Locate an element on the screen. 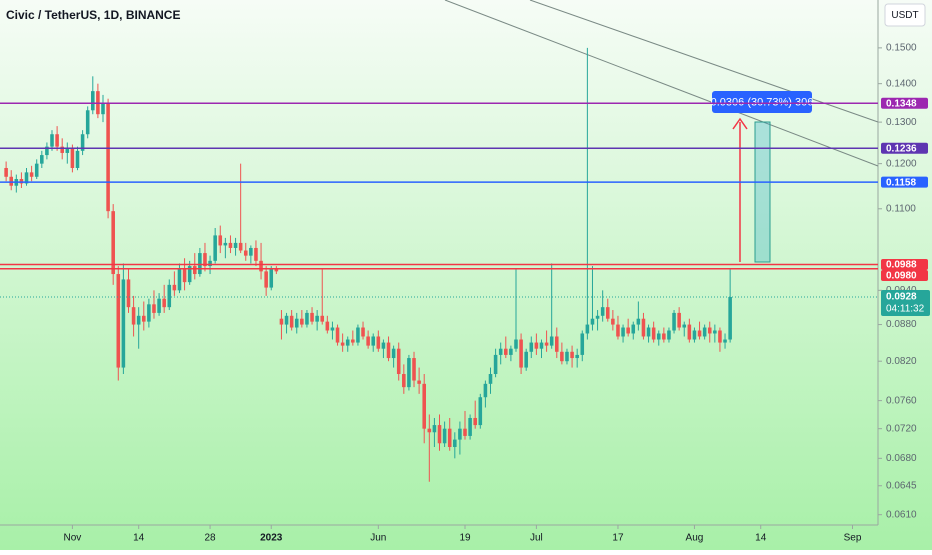 The image size is (932, 555). currency-box is located at coordinates (905, 15).